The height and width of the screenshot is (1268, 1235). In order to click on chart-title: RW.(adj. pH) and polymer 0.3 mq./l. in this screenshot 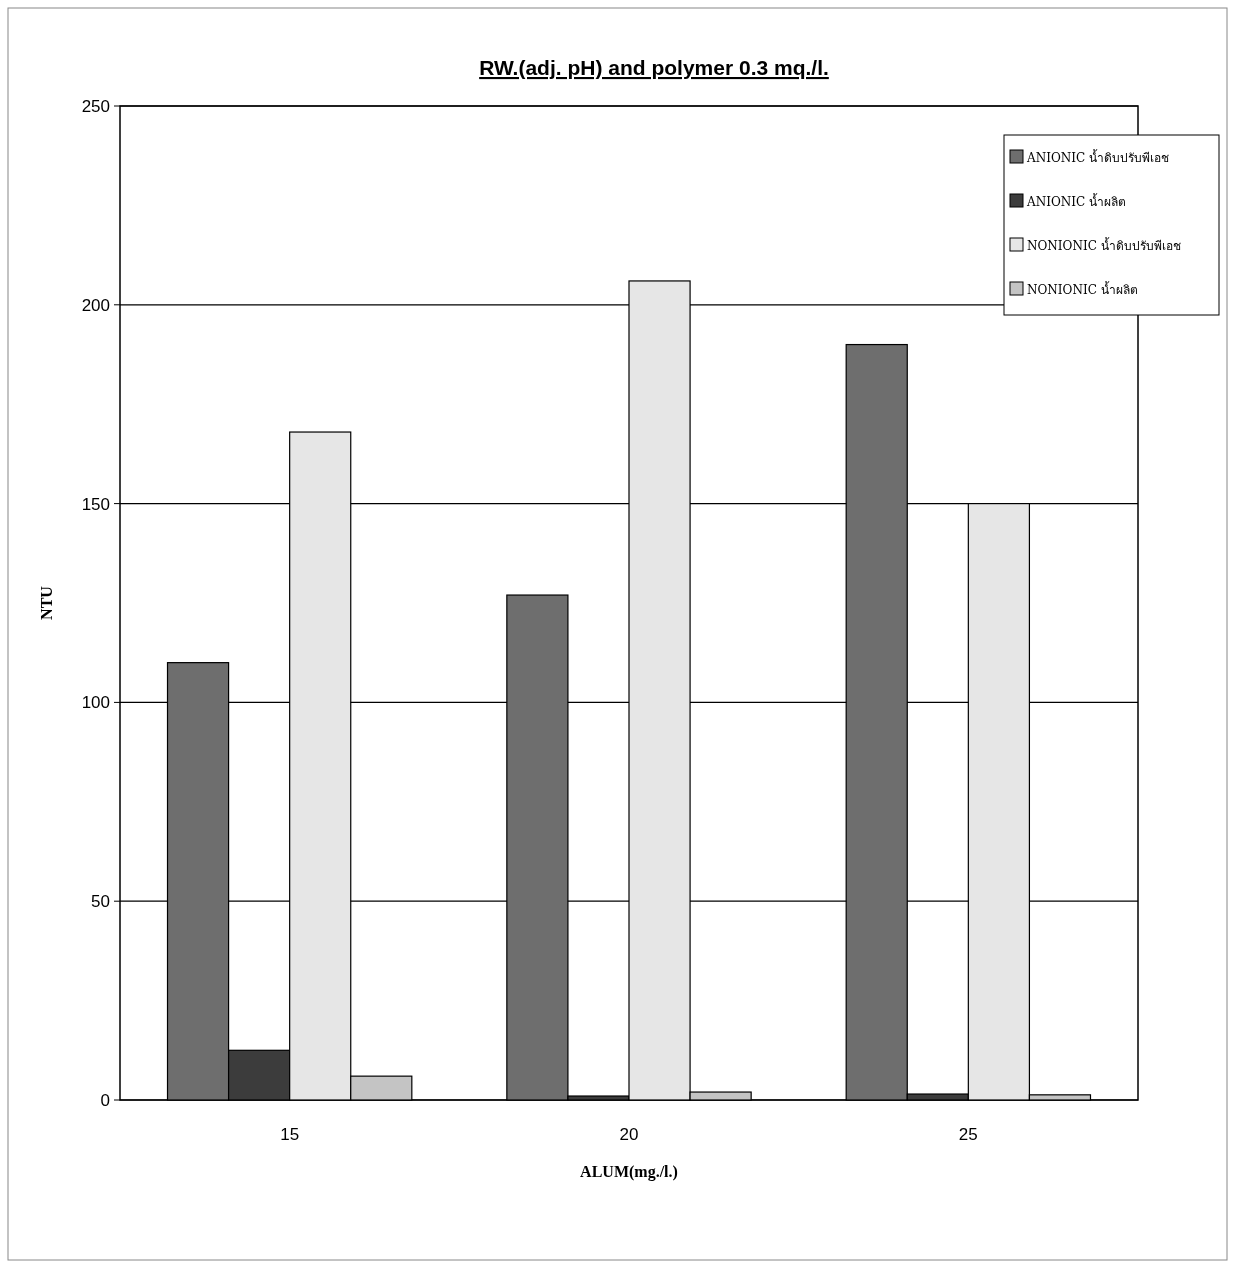, I will do `click(654, 67)`.